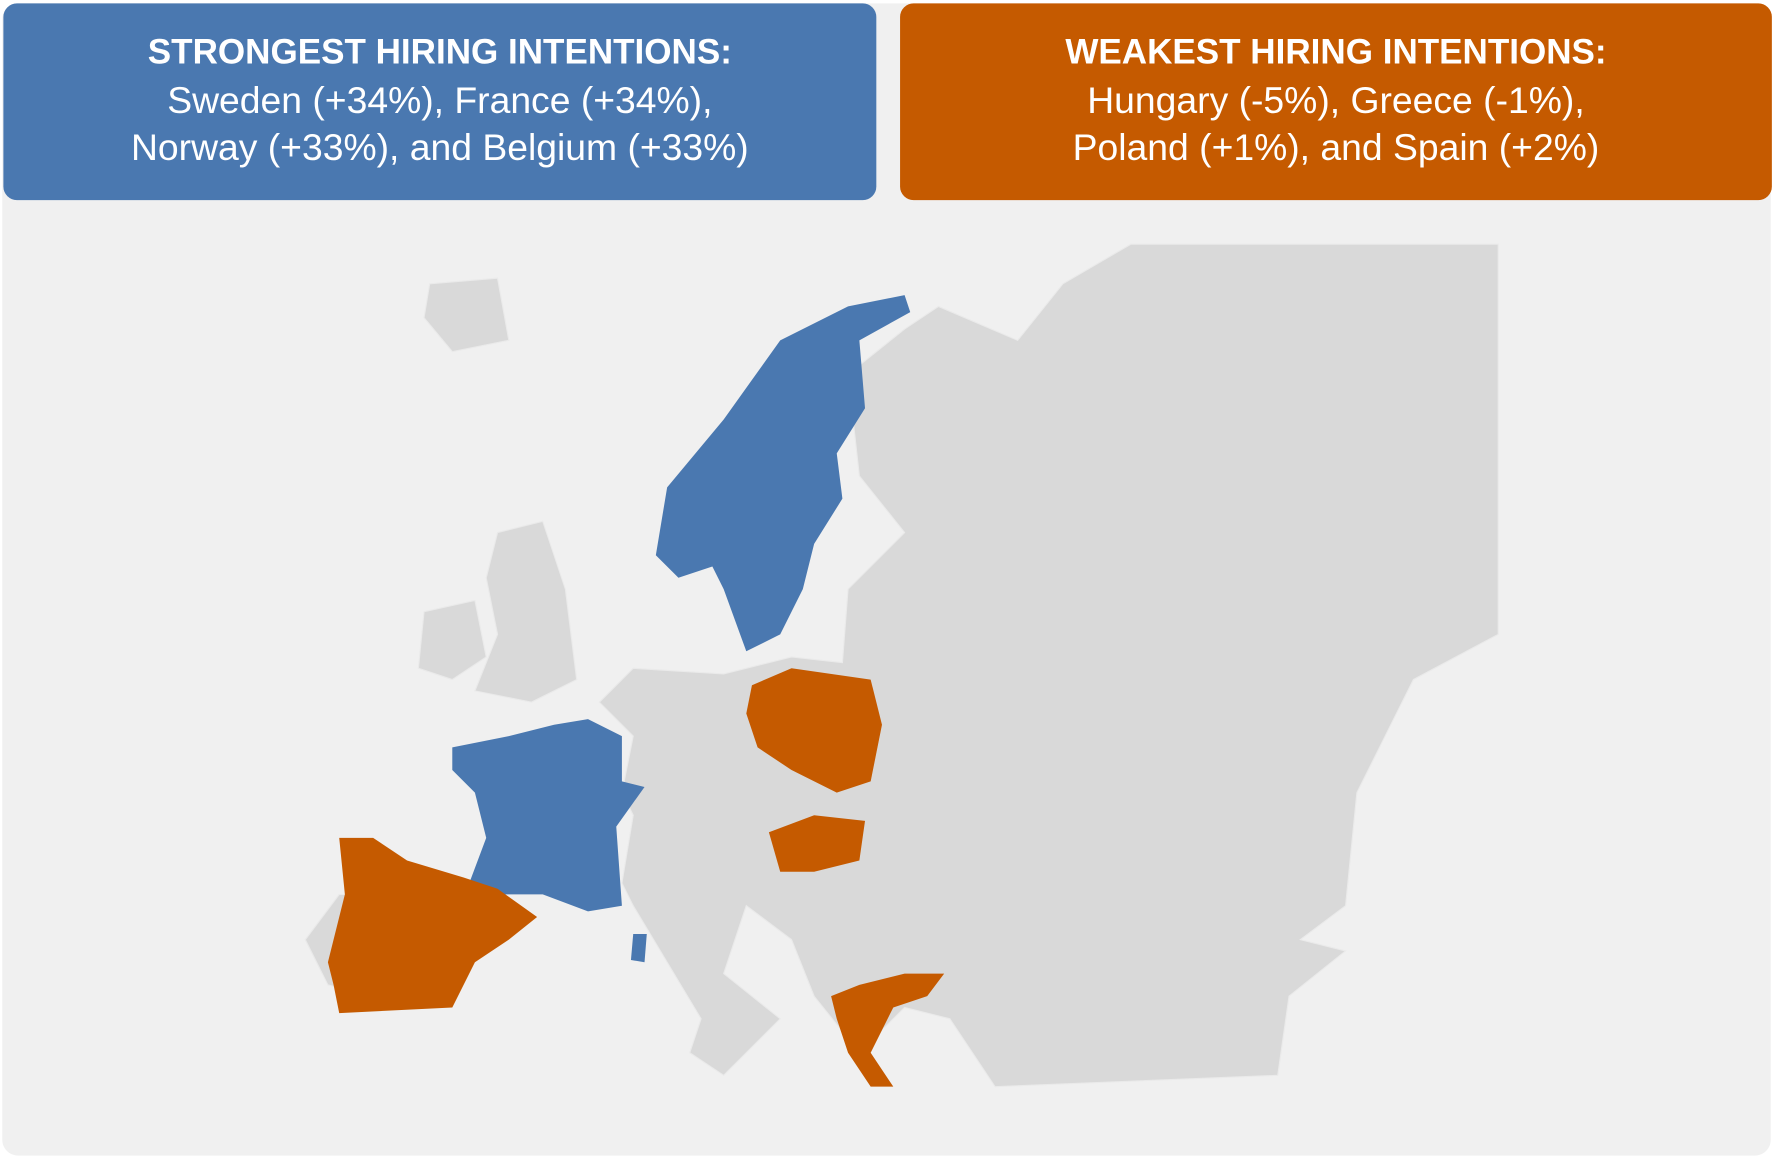 The width and height of the screenshot is (1773, 1159). What do you see at coordinates (452, 640) in the screenshot?
I see `ireland` at bounding box center [452, 640].